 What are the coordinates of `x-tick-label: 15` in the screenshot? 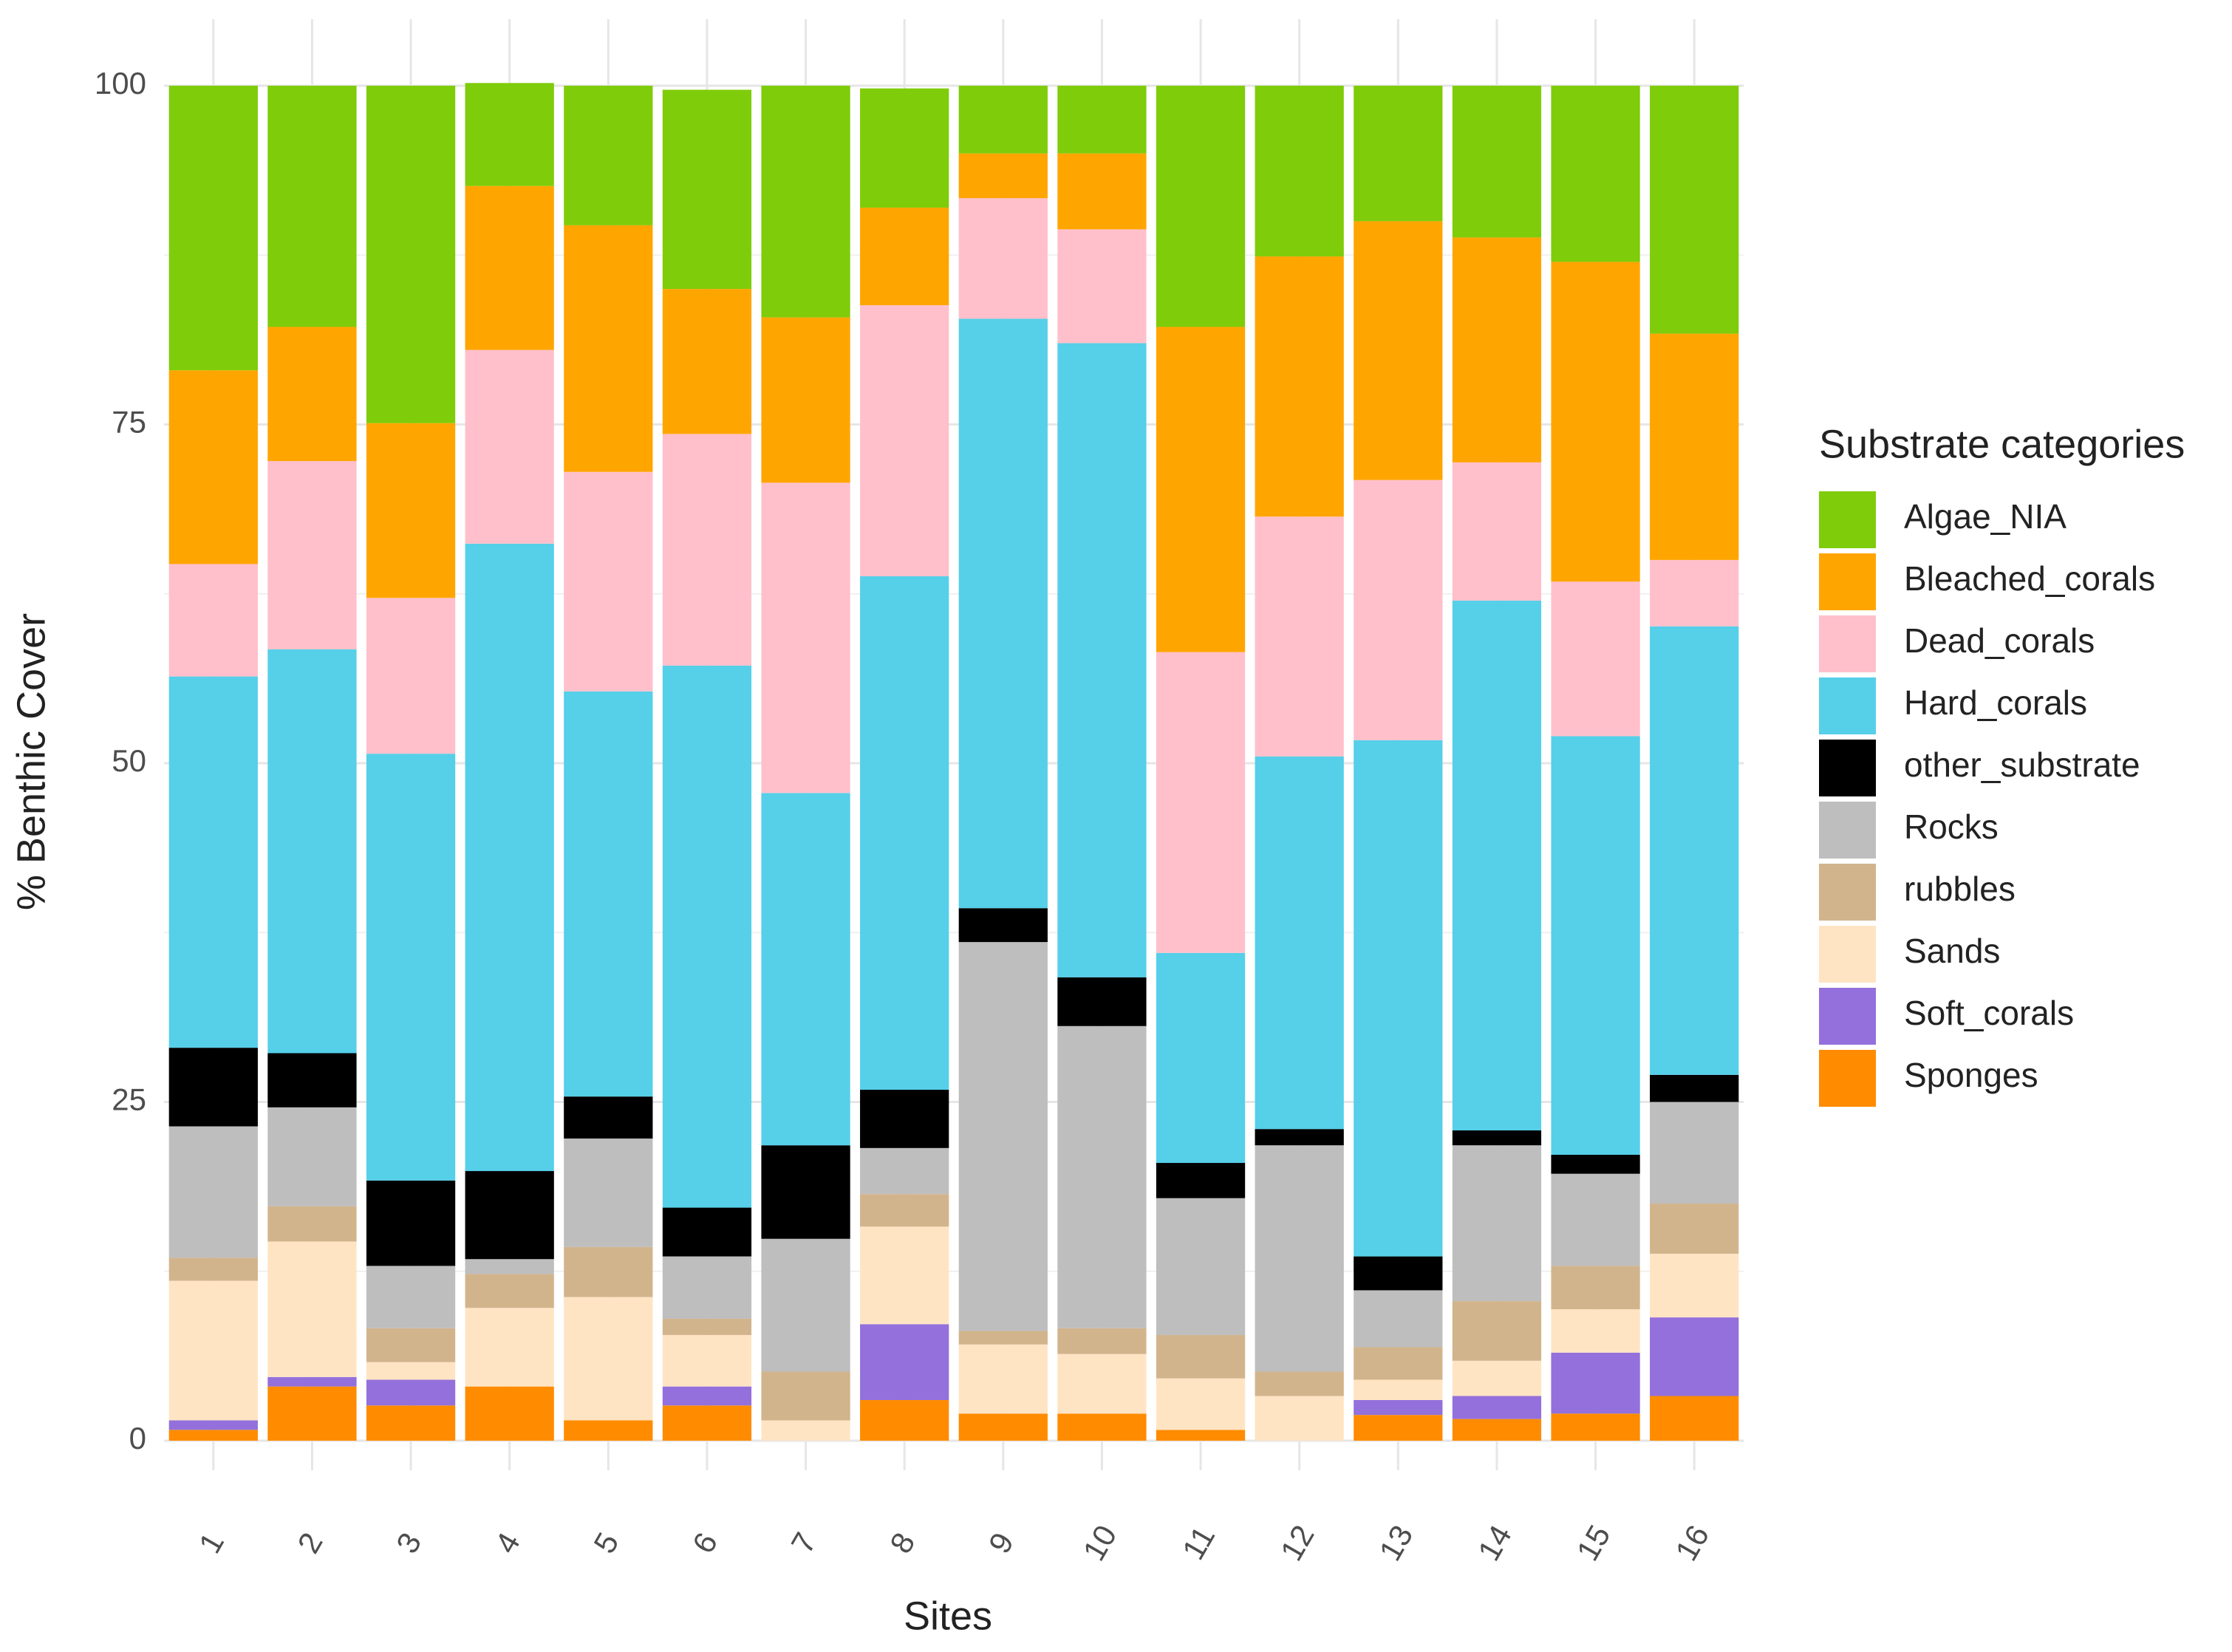 It's located at (1594, 1542).